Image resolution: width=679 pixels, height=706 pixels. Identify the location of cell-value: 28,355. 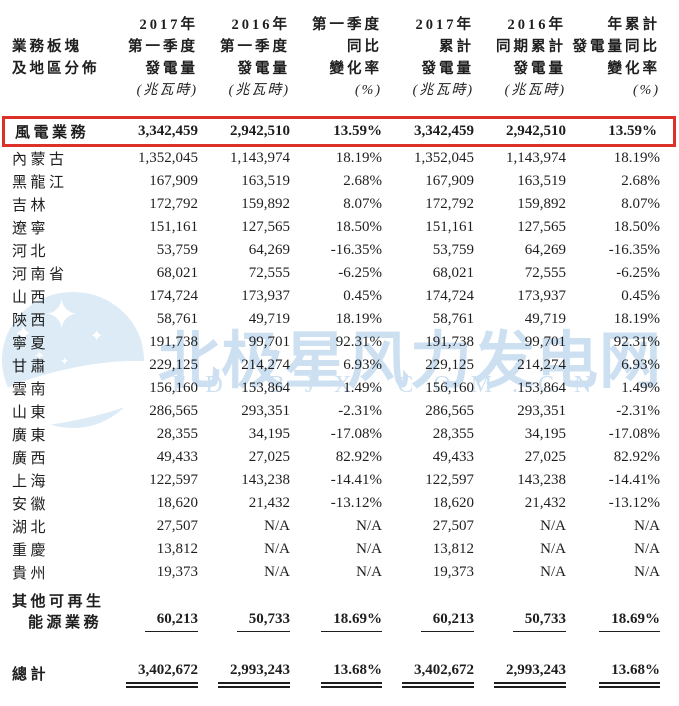
(428, 434).